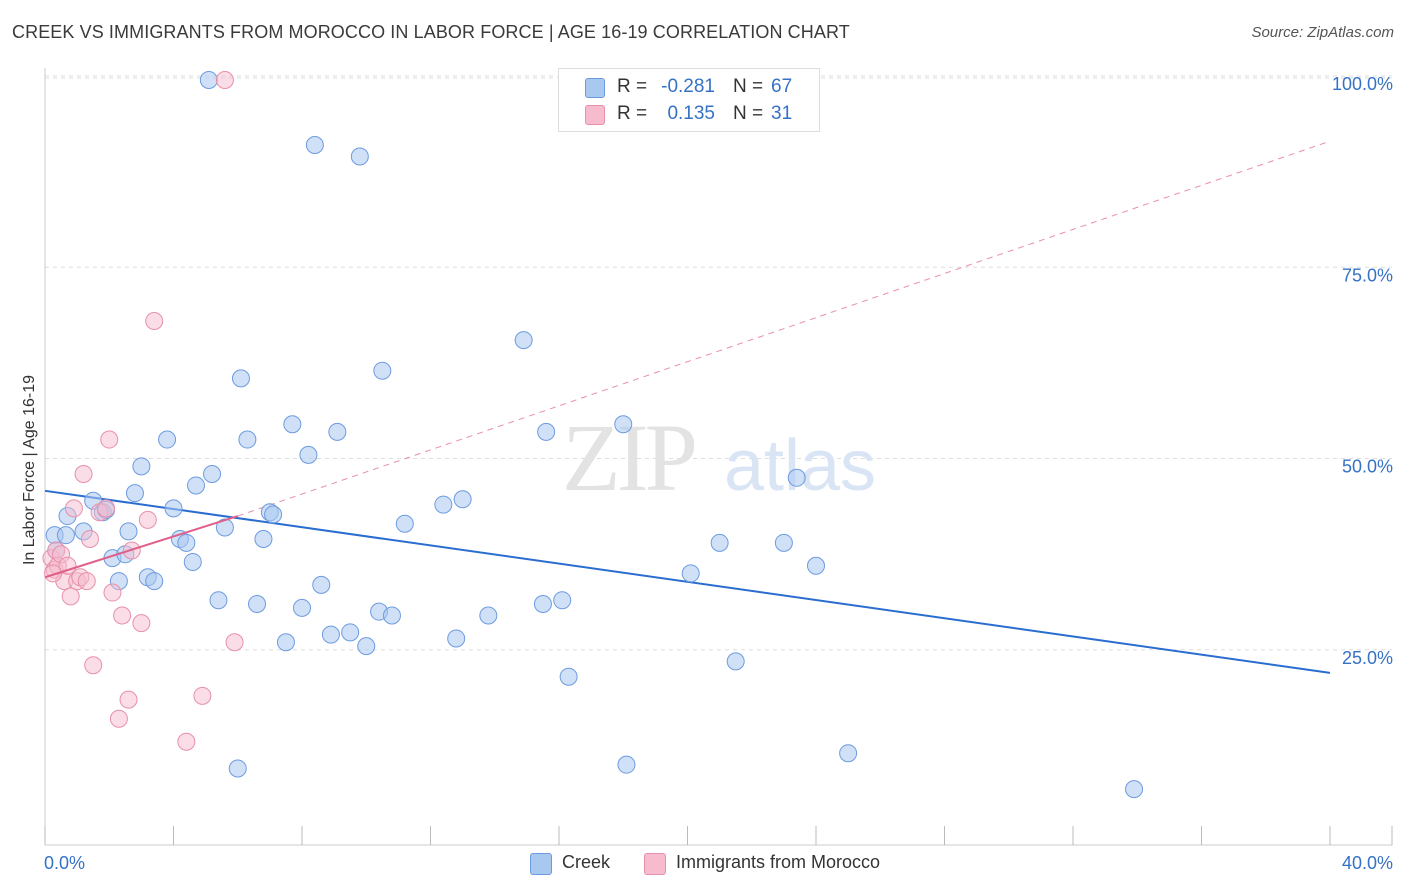 The height and width of the screenshot is (892, 1406). I want to click on y-tick-label: 50.0%, so click(1367, 467).